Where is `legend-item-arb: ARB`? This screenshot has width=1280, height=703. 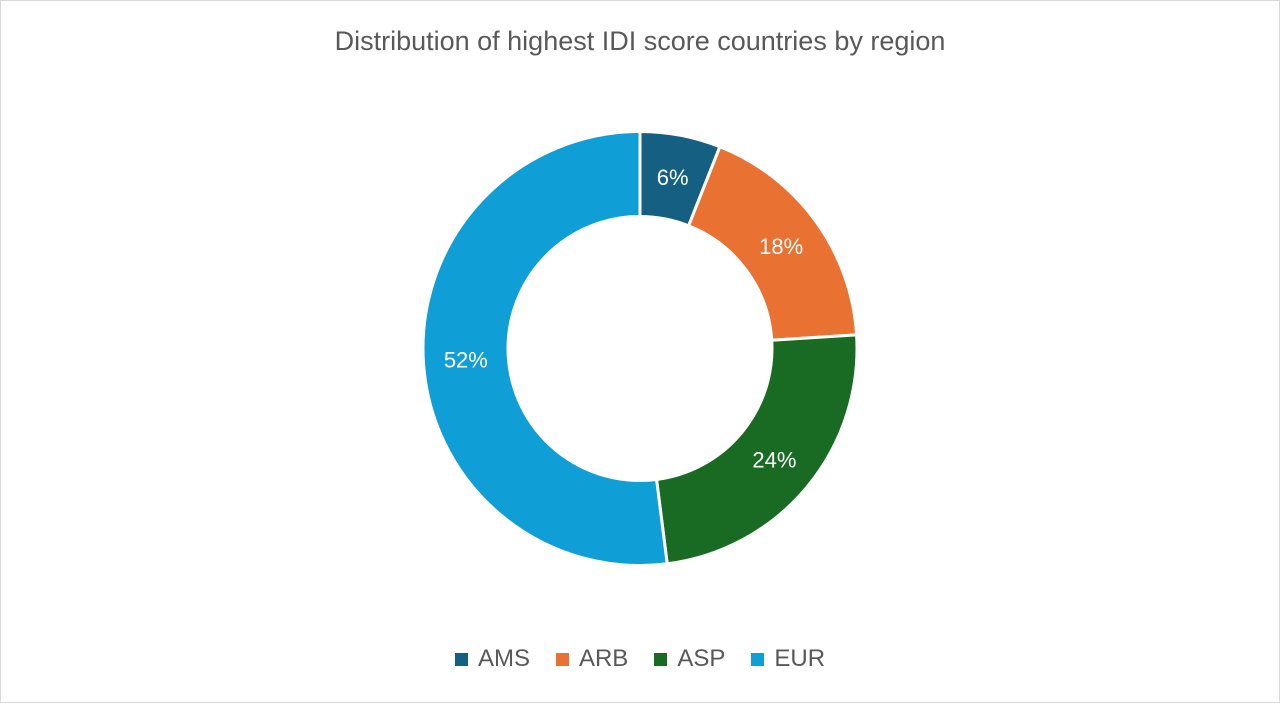
legend-item-arb: ARB is located at coordinates (592, 659).